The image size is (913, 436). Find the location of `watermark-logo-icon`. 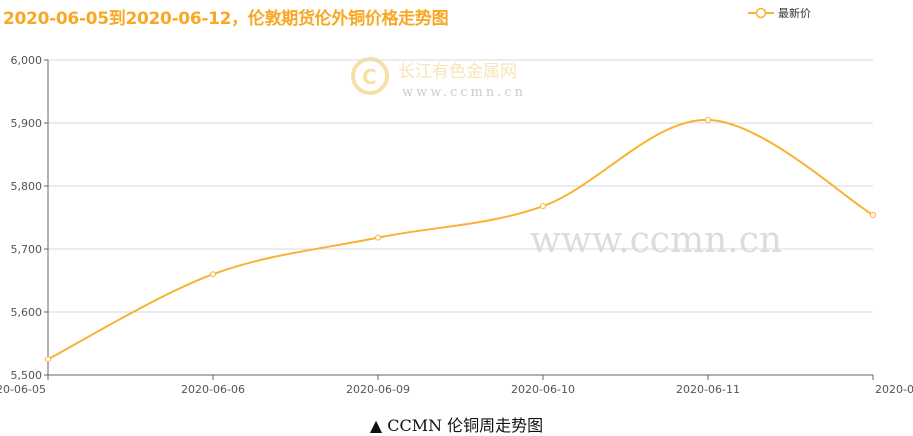

watermark-logo-icon is located at coordinates (370, 76).